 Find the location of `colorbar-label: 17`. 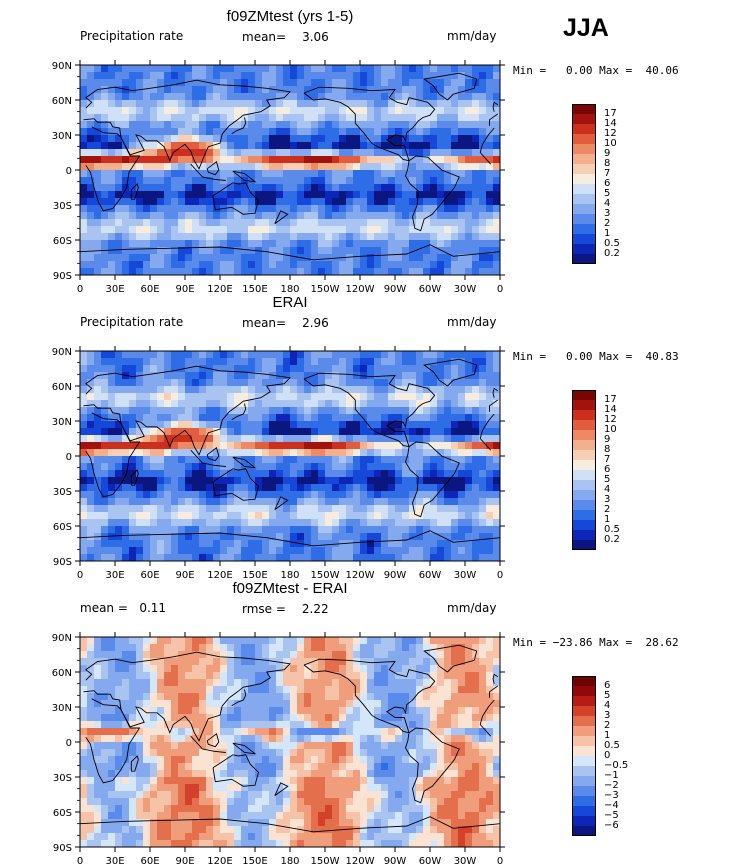

colorbar-label: 17 is located at coordinates (610, 399).